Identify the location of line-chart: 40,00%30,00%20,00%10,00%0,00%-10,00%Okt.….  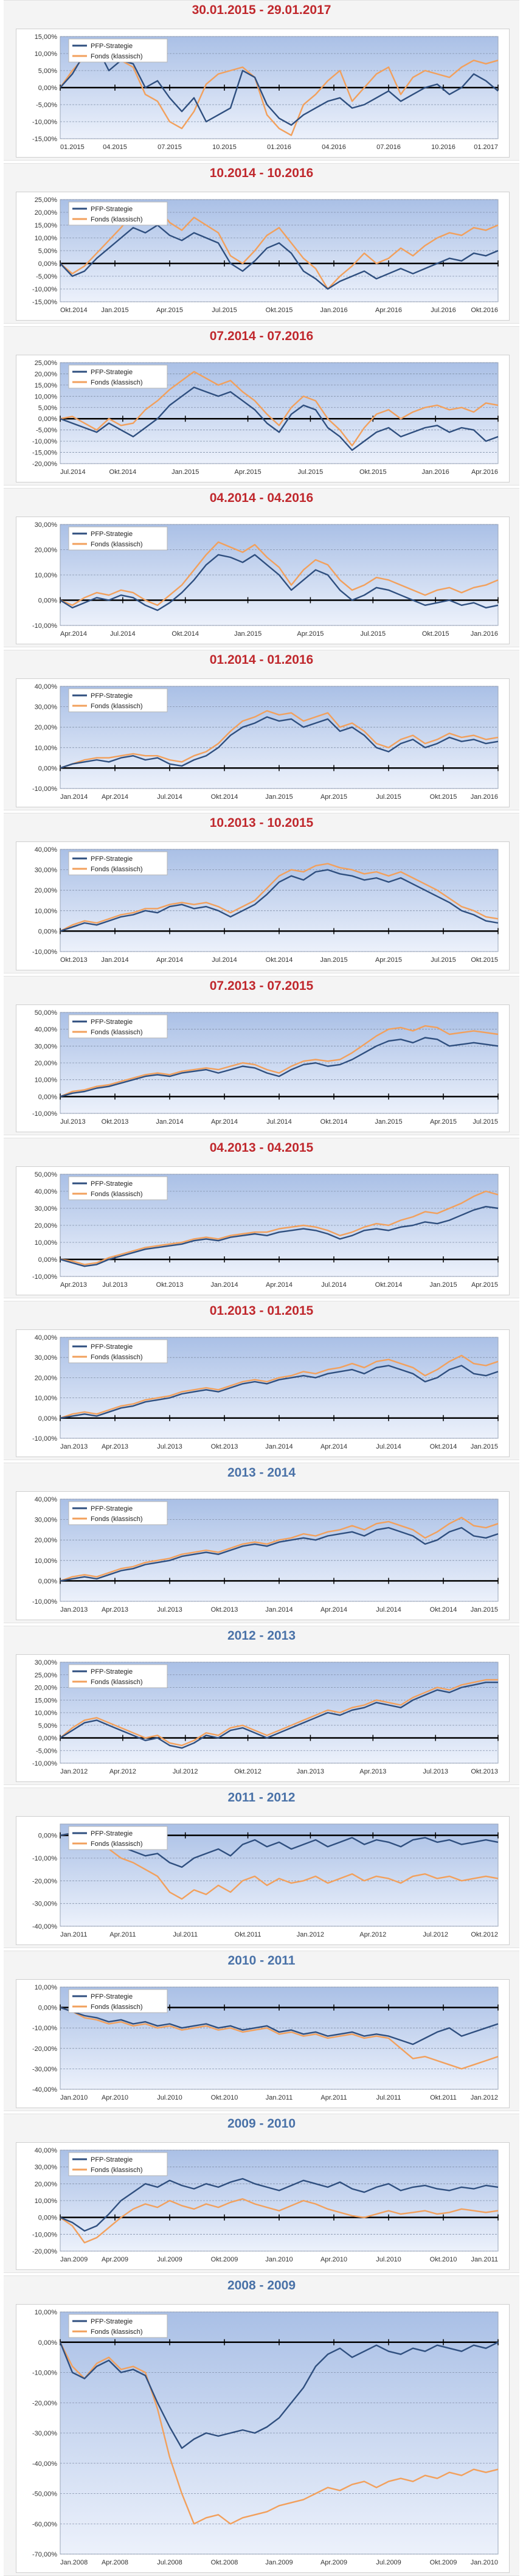
(266, 905).